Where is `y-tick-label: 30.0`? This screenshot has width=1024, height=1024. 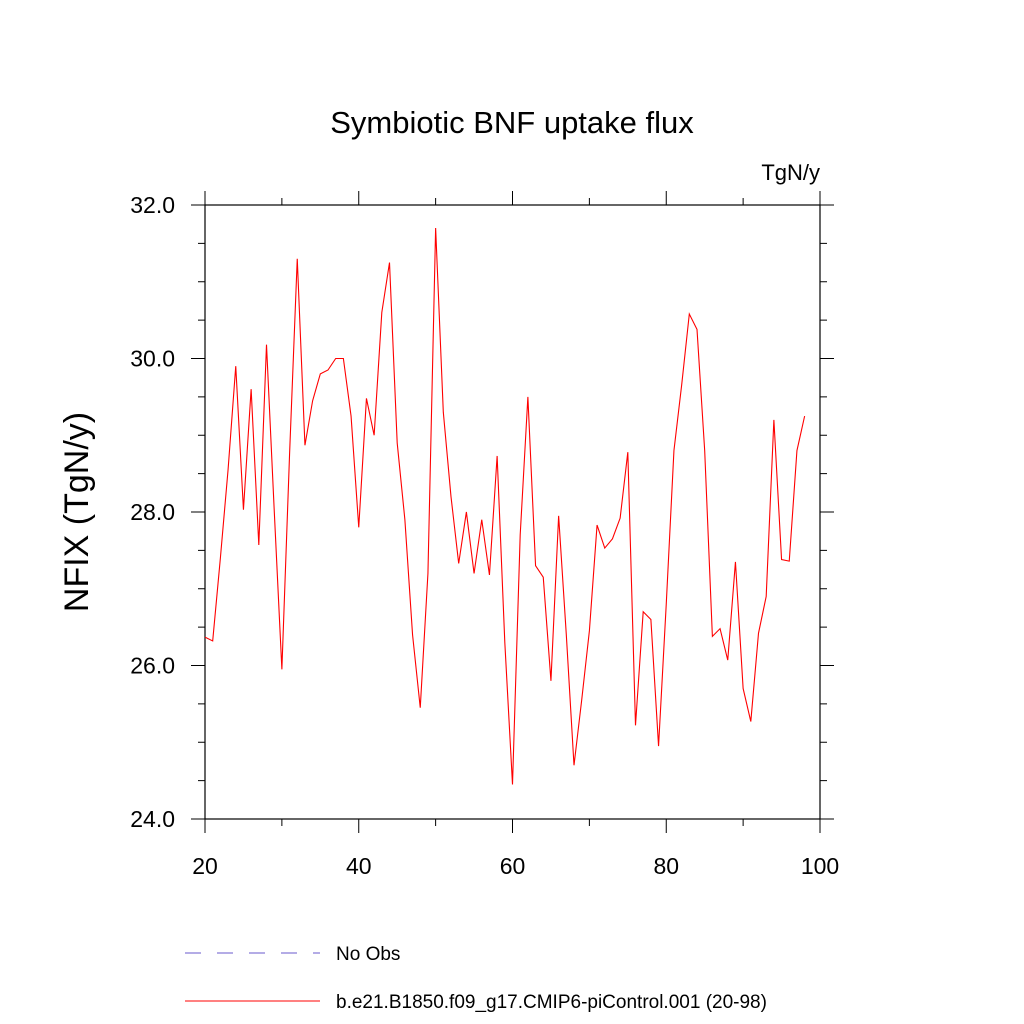
y-tick-label: 30.0 is located at coordinates (152, 359).